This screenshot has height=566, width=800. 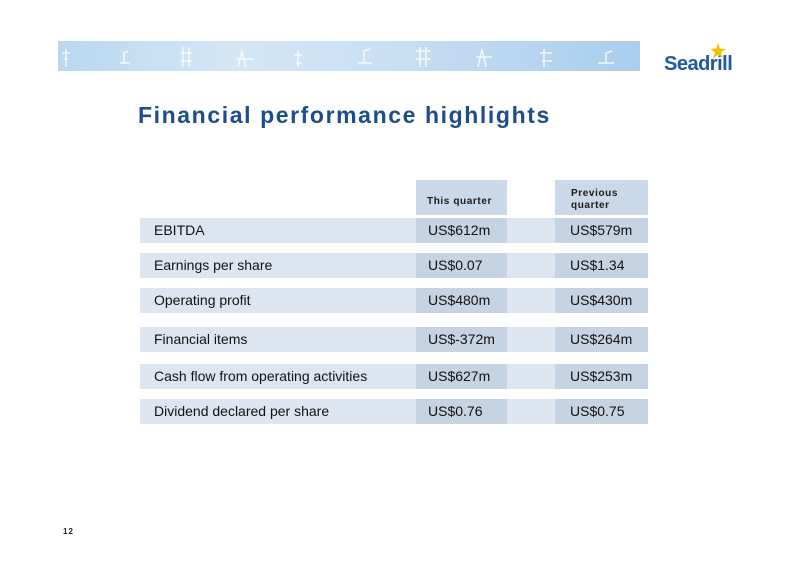 I want to click on row-label: Financial items, so click(x=201, y=339).